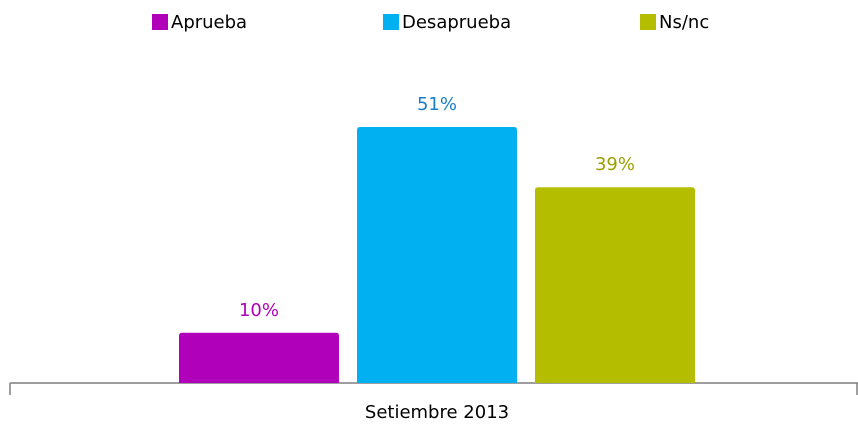 This screenshot has width=858, height=428. I want to click on legend-label: Desaprueba, so click(456, 22).